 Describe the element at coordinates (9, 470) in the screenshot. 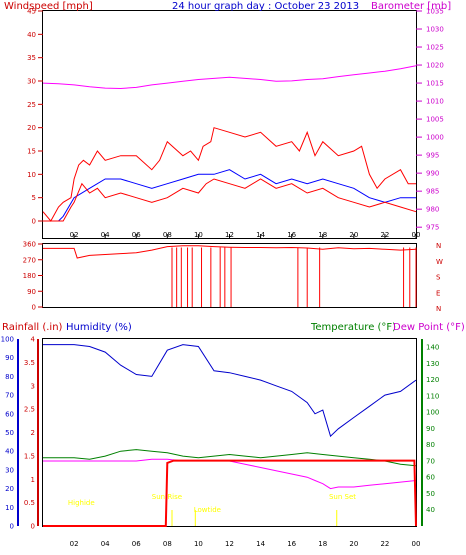

I see `humidity-tick-label: 30` at that location.